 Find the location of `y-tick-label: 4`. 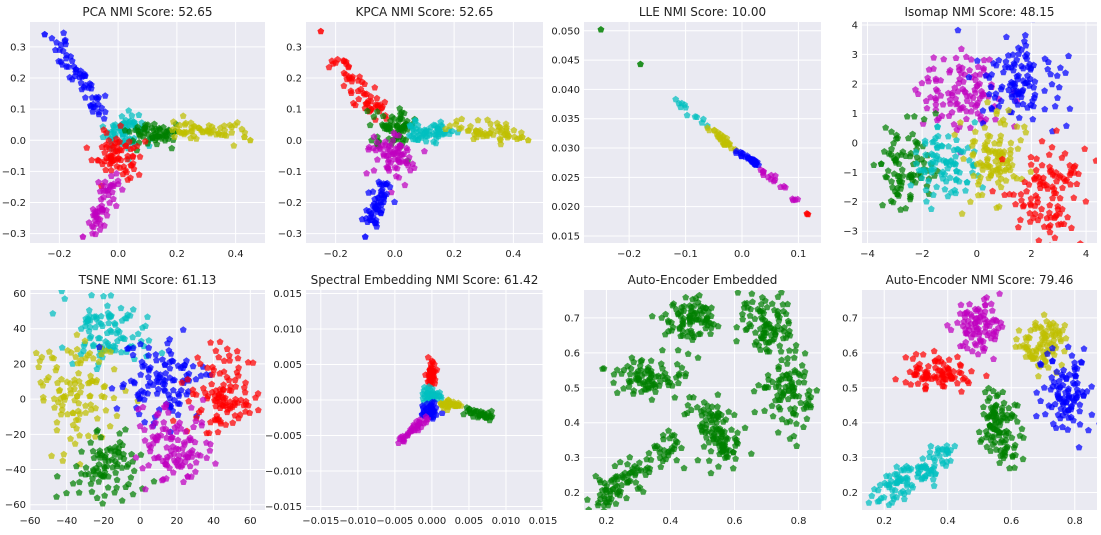

y-tick-label: 4 is located at coordinates (855, 25).